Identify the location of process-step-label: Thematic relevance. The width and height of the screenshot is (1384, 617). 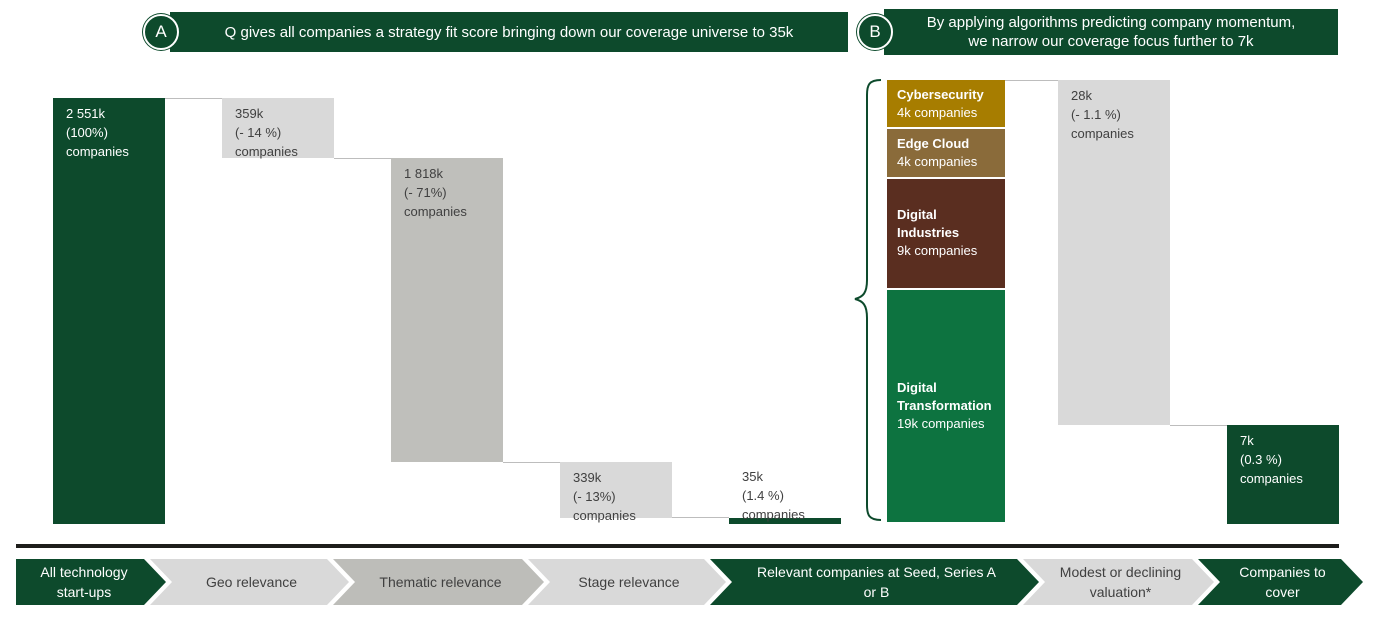
(440, 582).